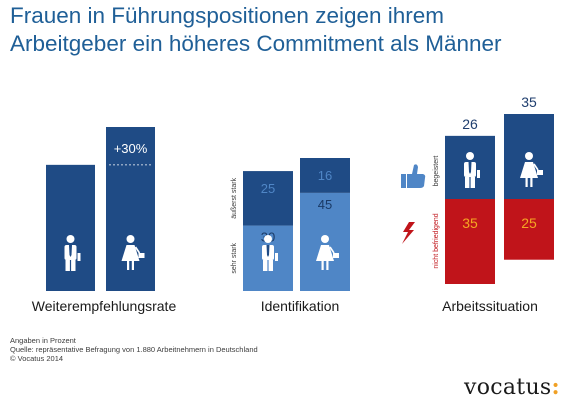 This screenshot has width=574, height=400. I want to click on data-label-begeistert-1: 35, so click(529, 102).